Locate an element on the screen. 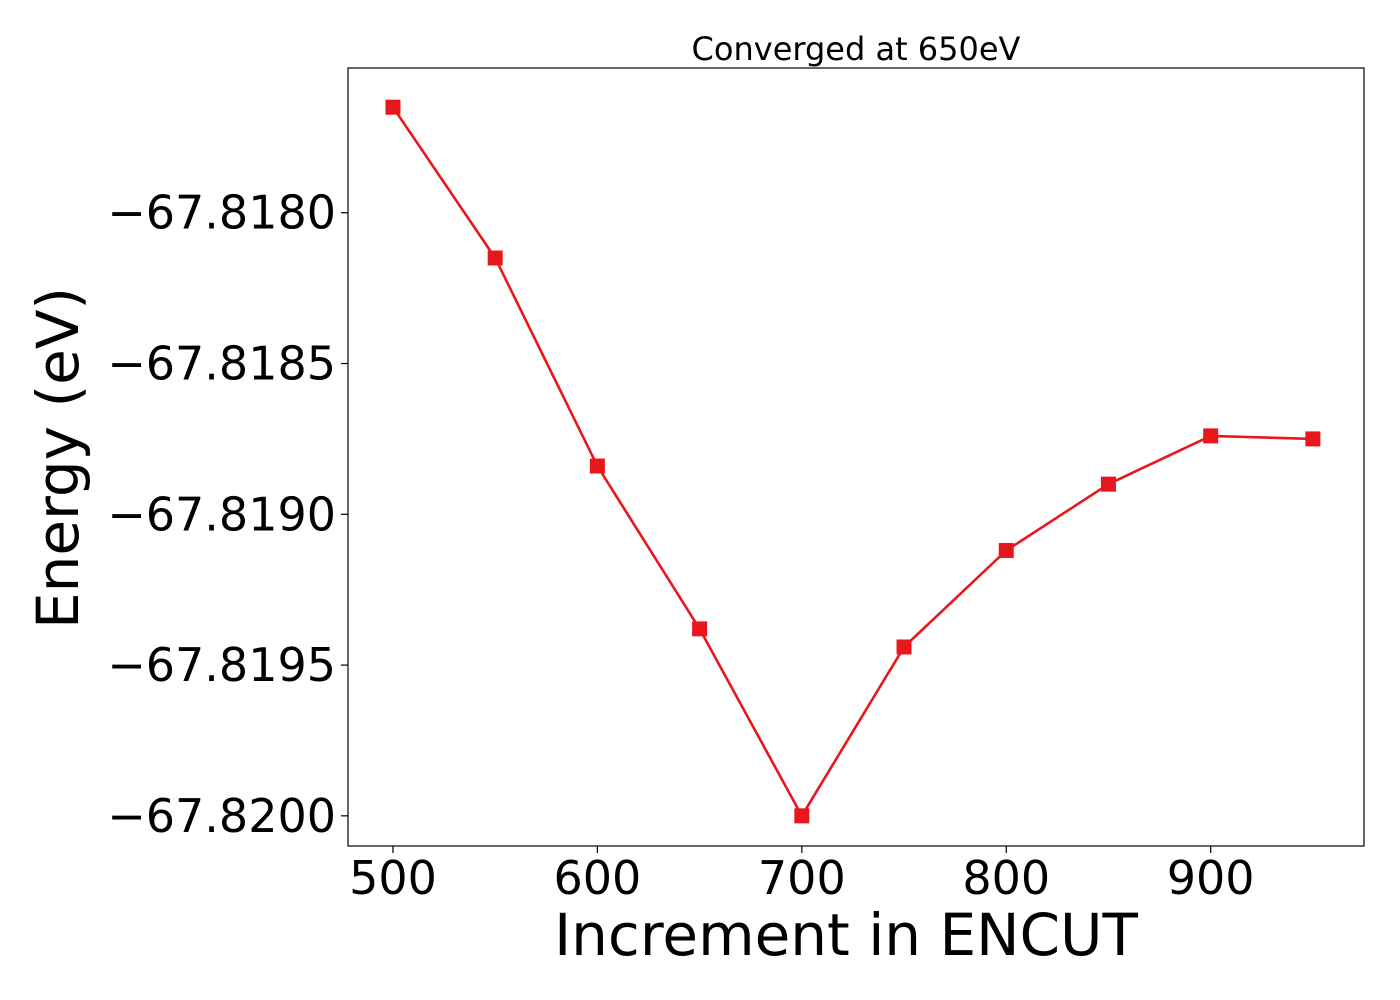 The width and height of the screenshot is (1400, 1000). x-tick-label: 900 is located at coordinates (1211, 878).